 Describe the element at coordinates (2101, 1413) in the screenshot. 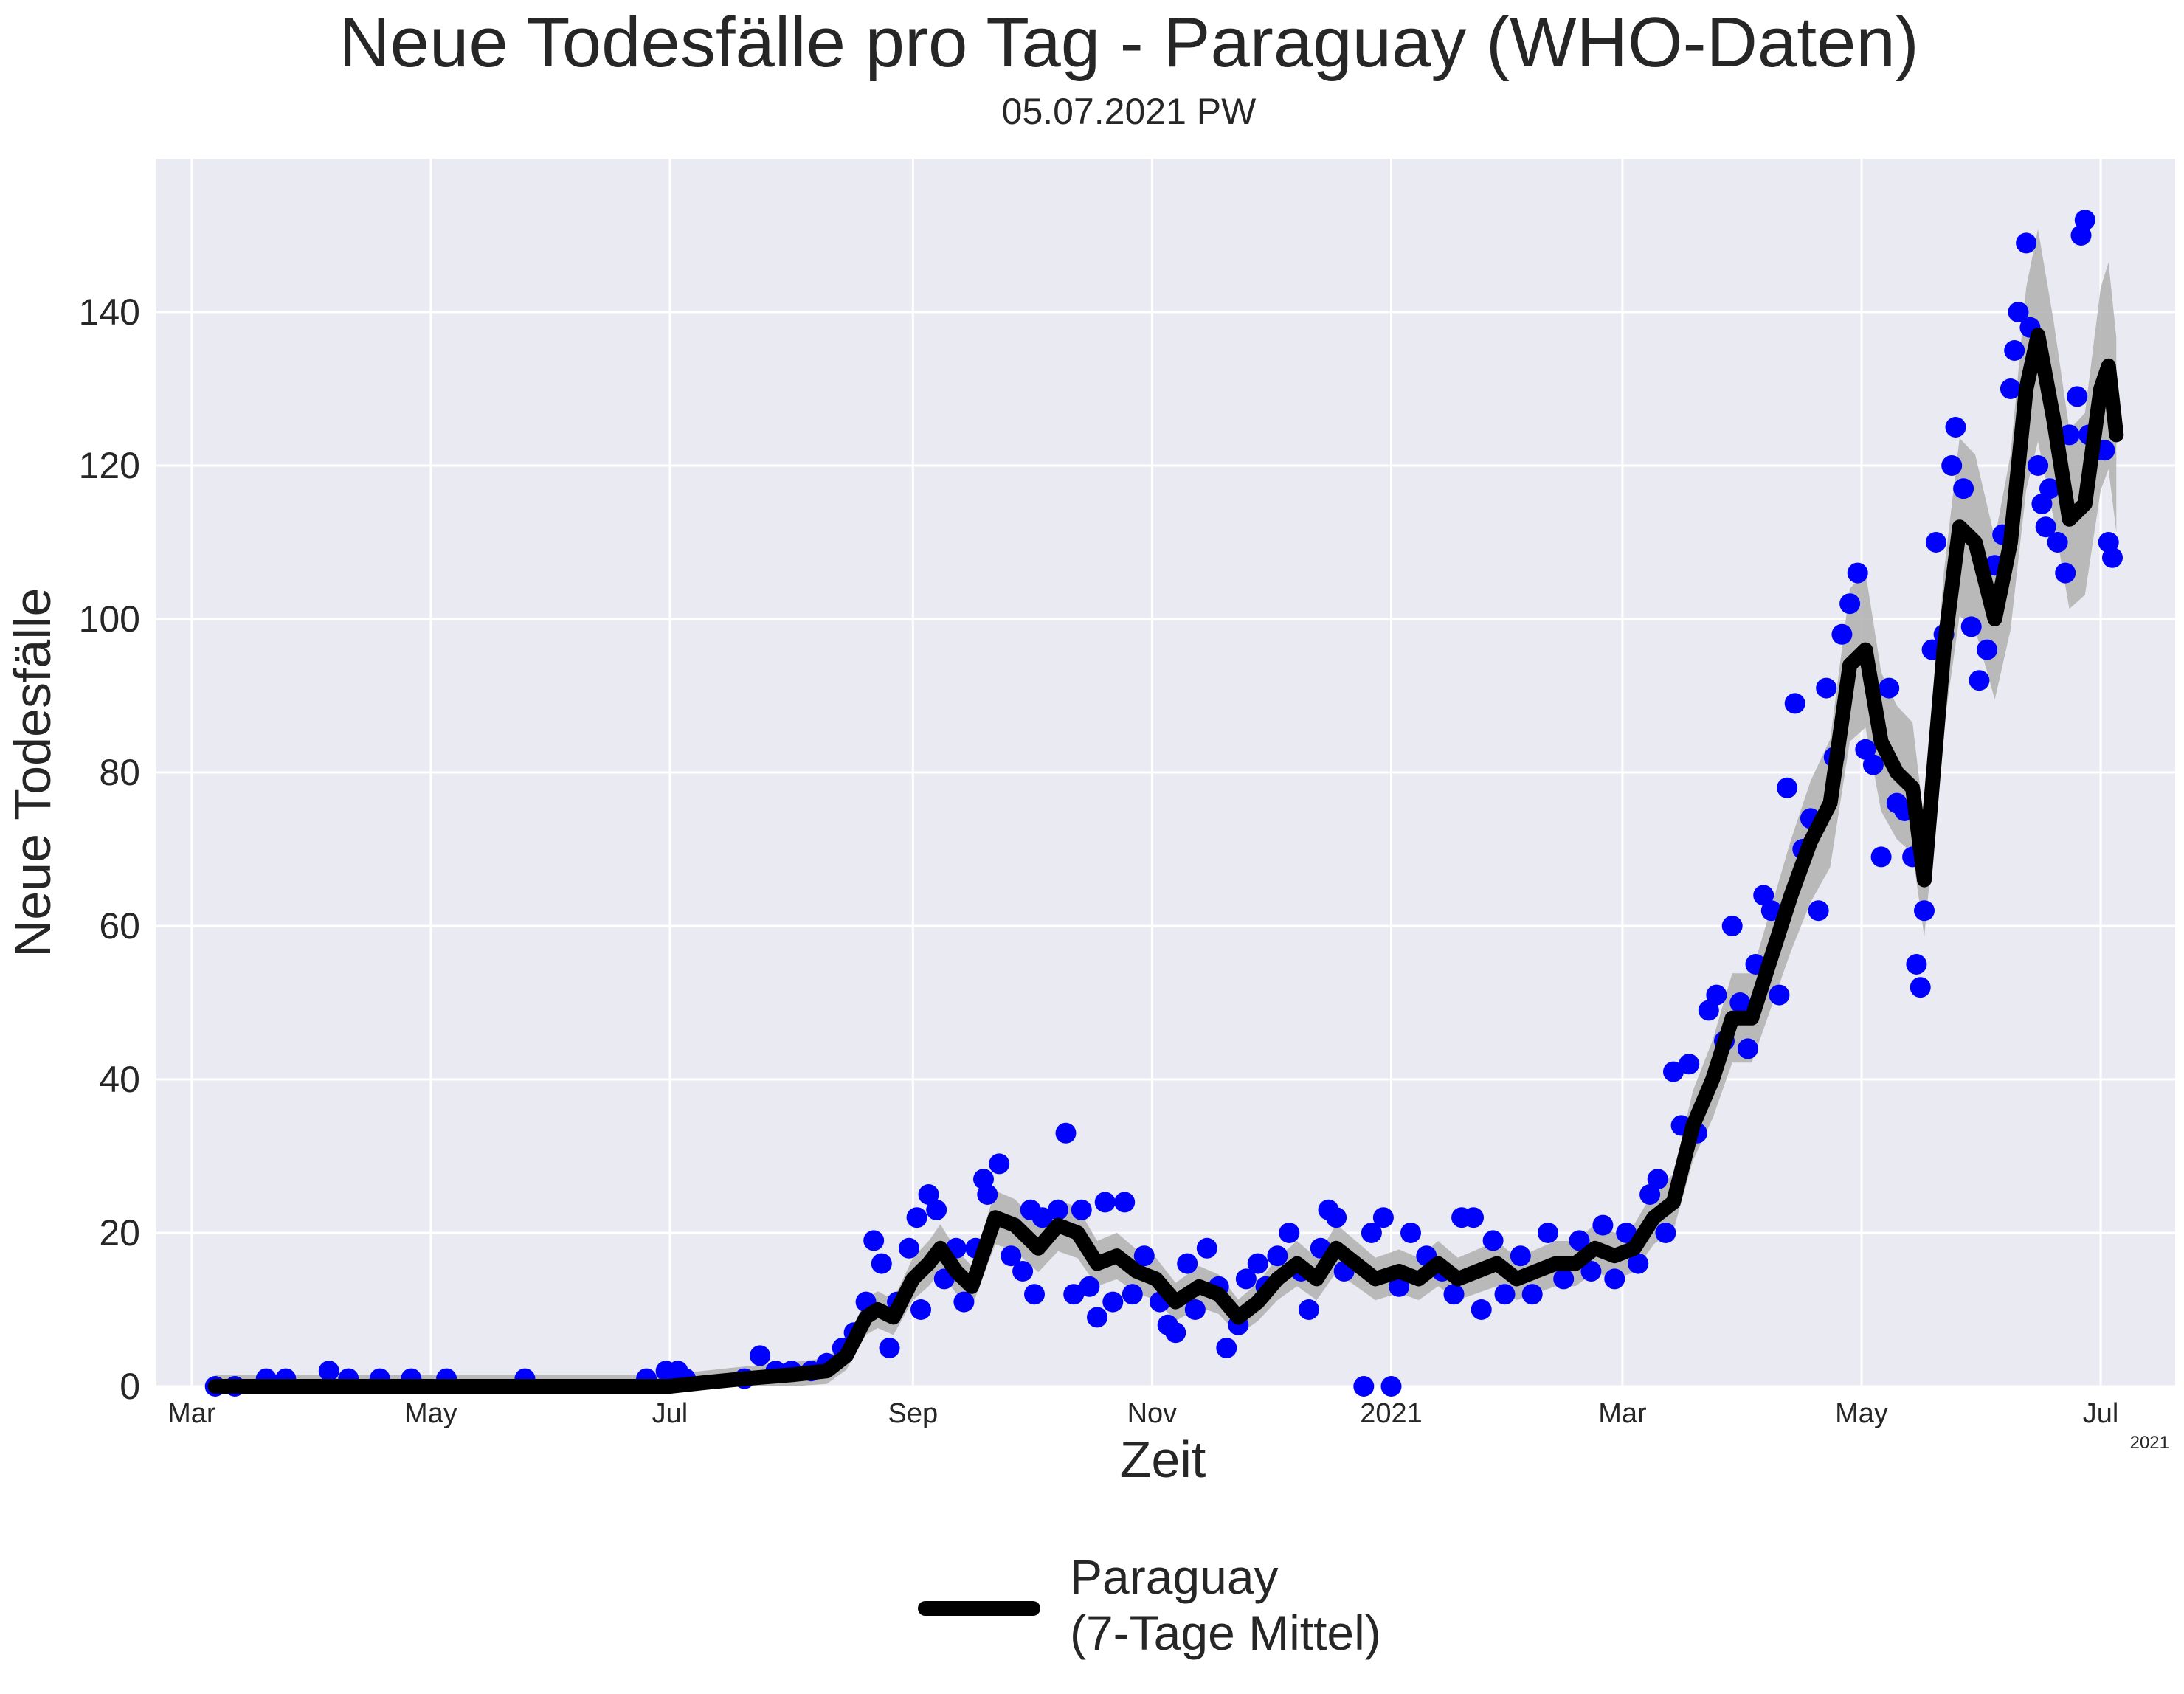

I see `x-tick-label: Jul` at that location.